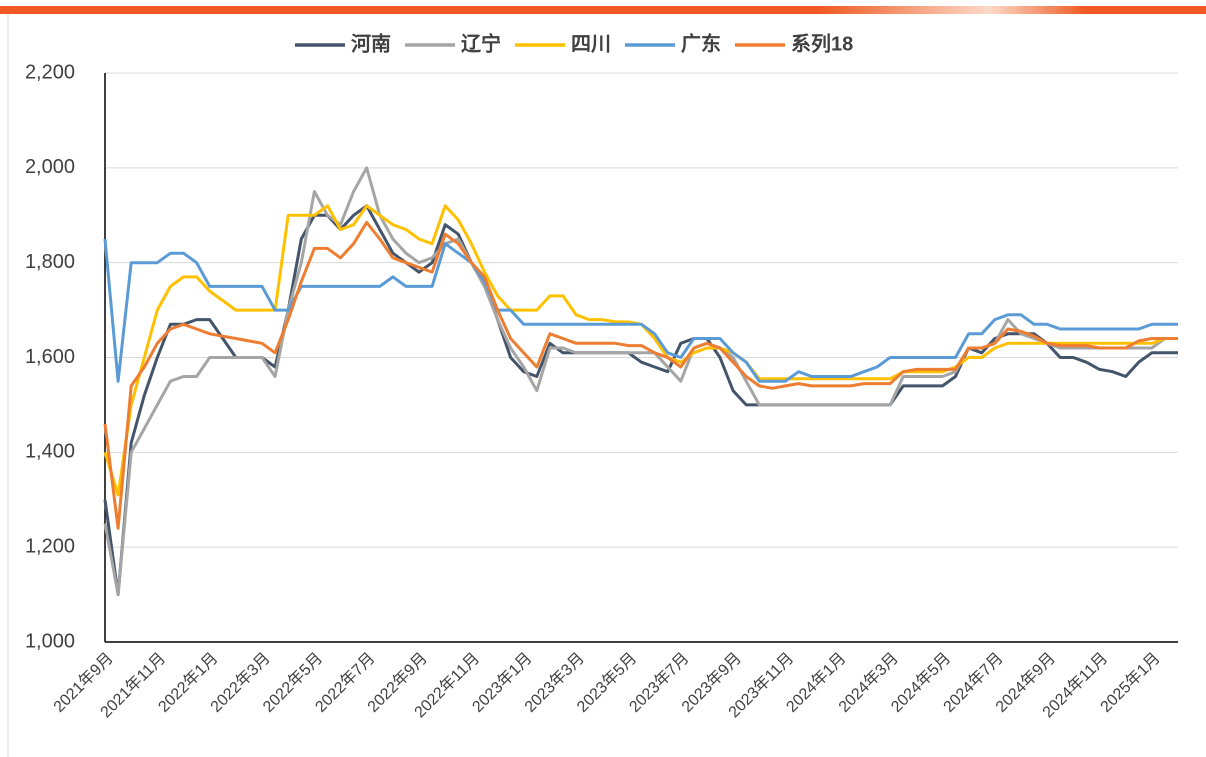 Image resolution: width=1206 pixels, height=757 pixels. I want to click on legend-label: 广东, so click(701, 43).